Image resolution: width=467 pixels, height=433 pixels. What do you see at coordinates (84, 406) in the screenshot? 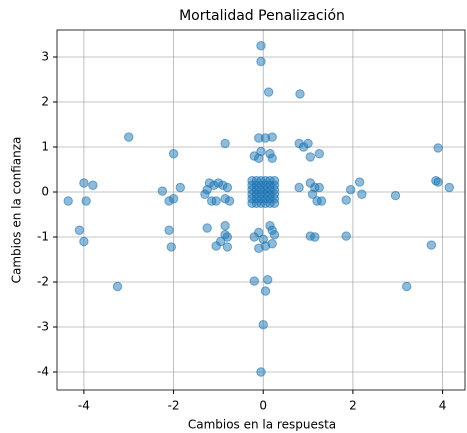
I see `x-tick-label: -4` at bounding box center [84, 406].